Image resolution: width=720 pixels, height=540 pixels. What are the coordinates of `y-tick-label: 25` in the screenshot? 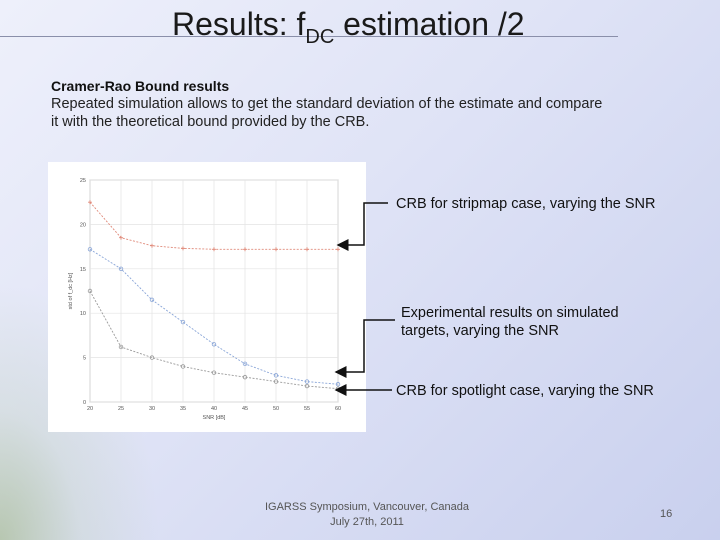 It's located at (83, 181).